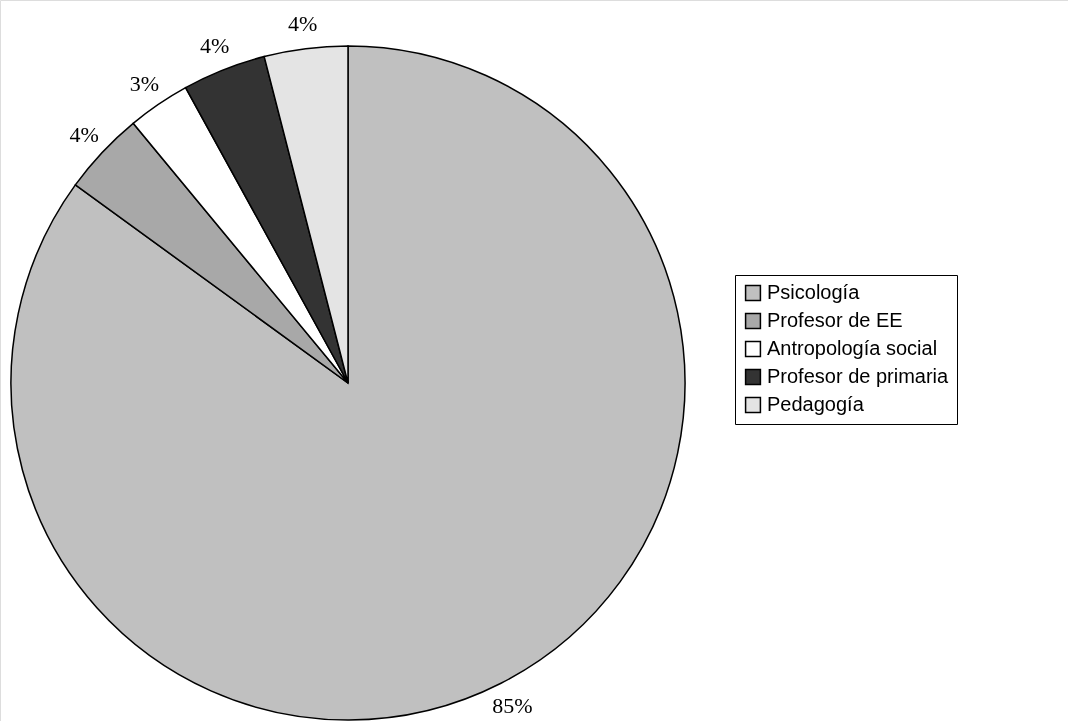 This screenshot has height=721, width=1068. What do you see at coordinates (144, 83) in the screenshot?
I see `data-label: 3%` at bounding box center [144, 83].